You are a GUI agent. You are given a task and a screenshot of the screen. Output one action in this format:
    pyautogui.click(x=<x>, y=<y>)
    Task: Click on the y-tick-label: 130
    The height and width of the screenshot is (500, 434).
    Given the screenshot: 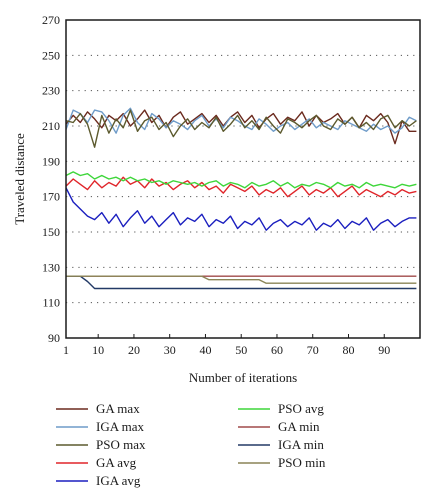 What is the action you would take?
    pyautogui.click(x=51, y=267)
    